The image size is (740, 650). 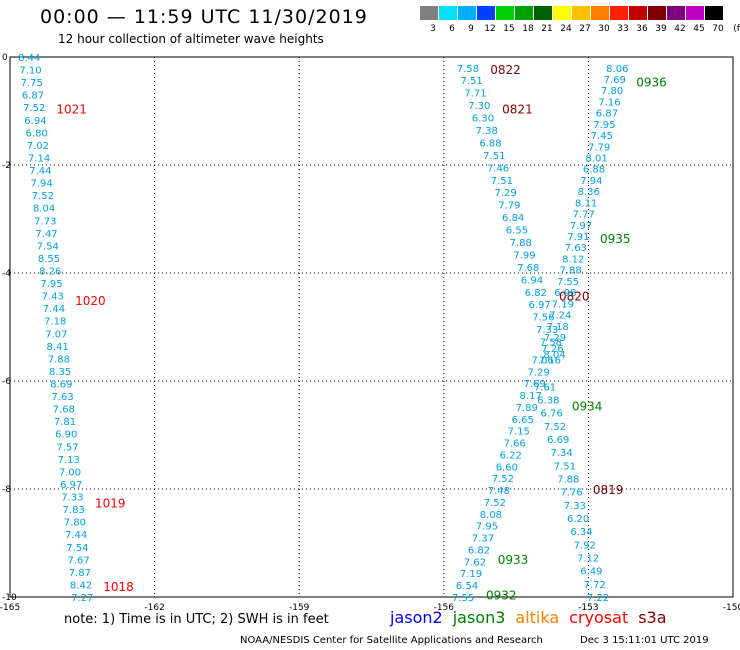 What do you see at coordinates (573, 259) in the screenshot?
I see `wave-height-value: 8.12` at bounding box center [573, 259].